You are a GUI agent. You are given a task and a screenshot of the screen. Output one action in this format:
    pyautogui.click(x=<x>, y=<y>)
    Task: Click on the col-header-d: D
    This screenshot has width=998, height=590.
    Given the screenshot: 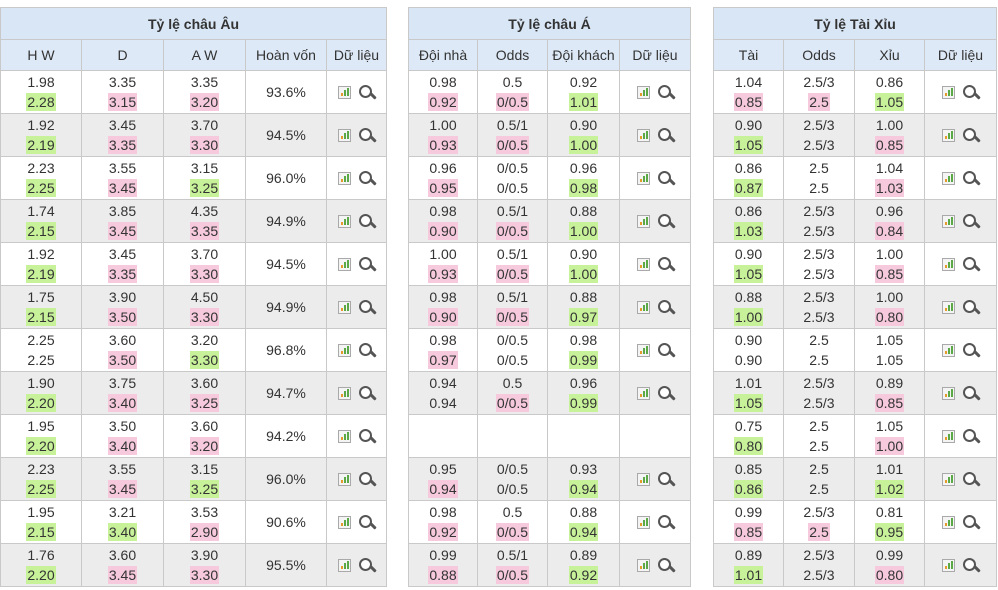 What is the action you would take?
    pyautogui.click(x=122, y=55)
    